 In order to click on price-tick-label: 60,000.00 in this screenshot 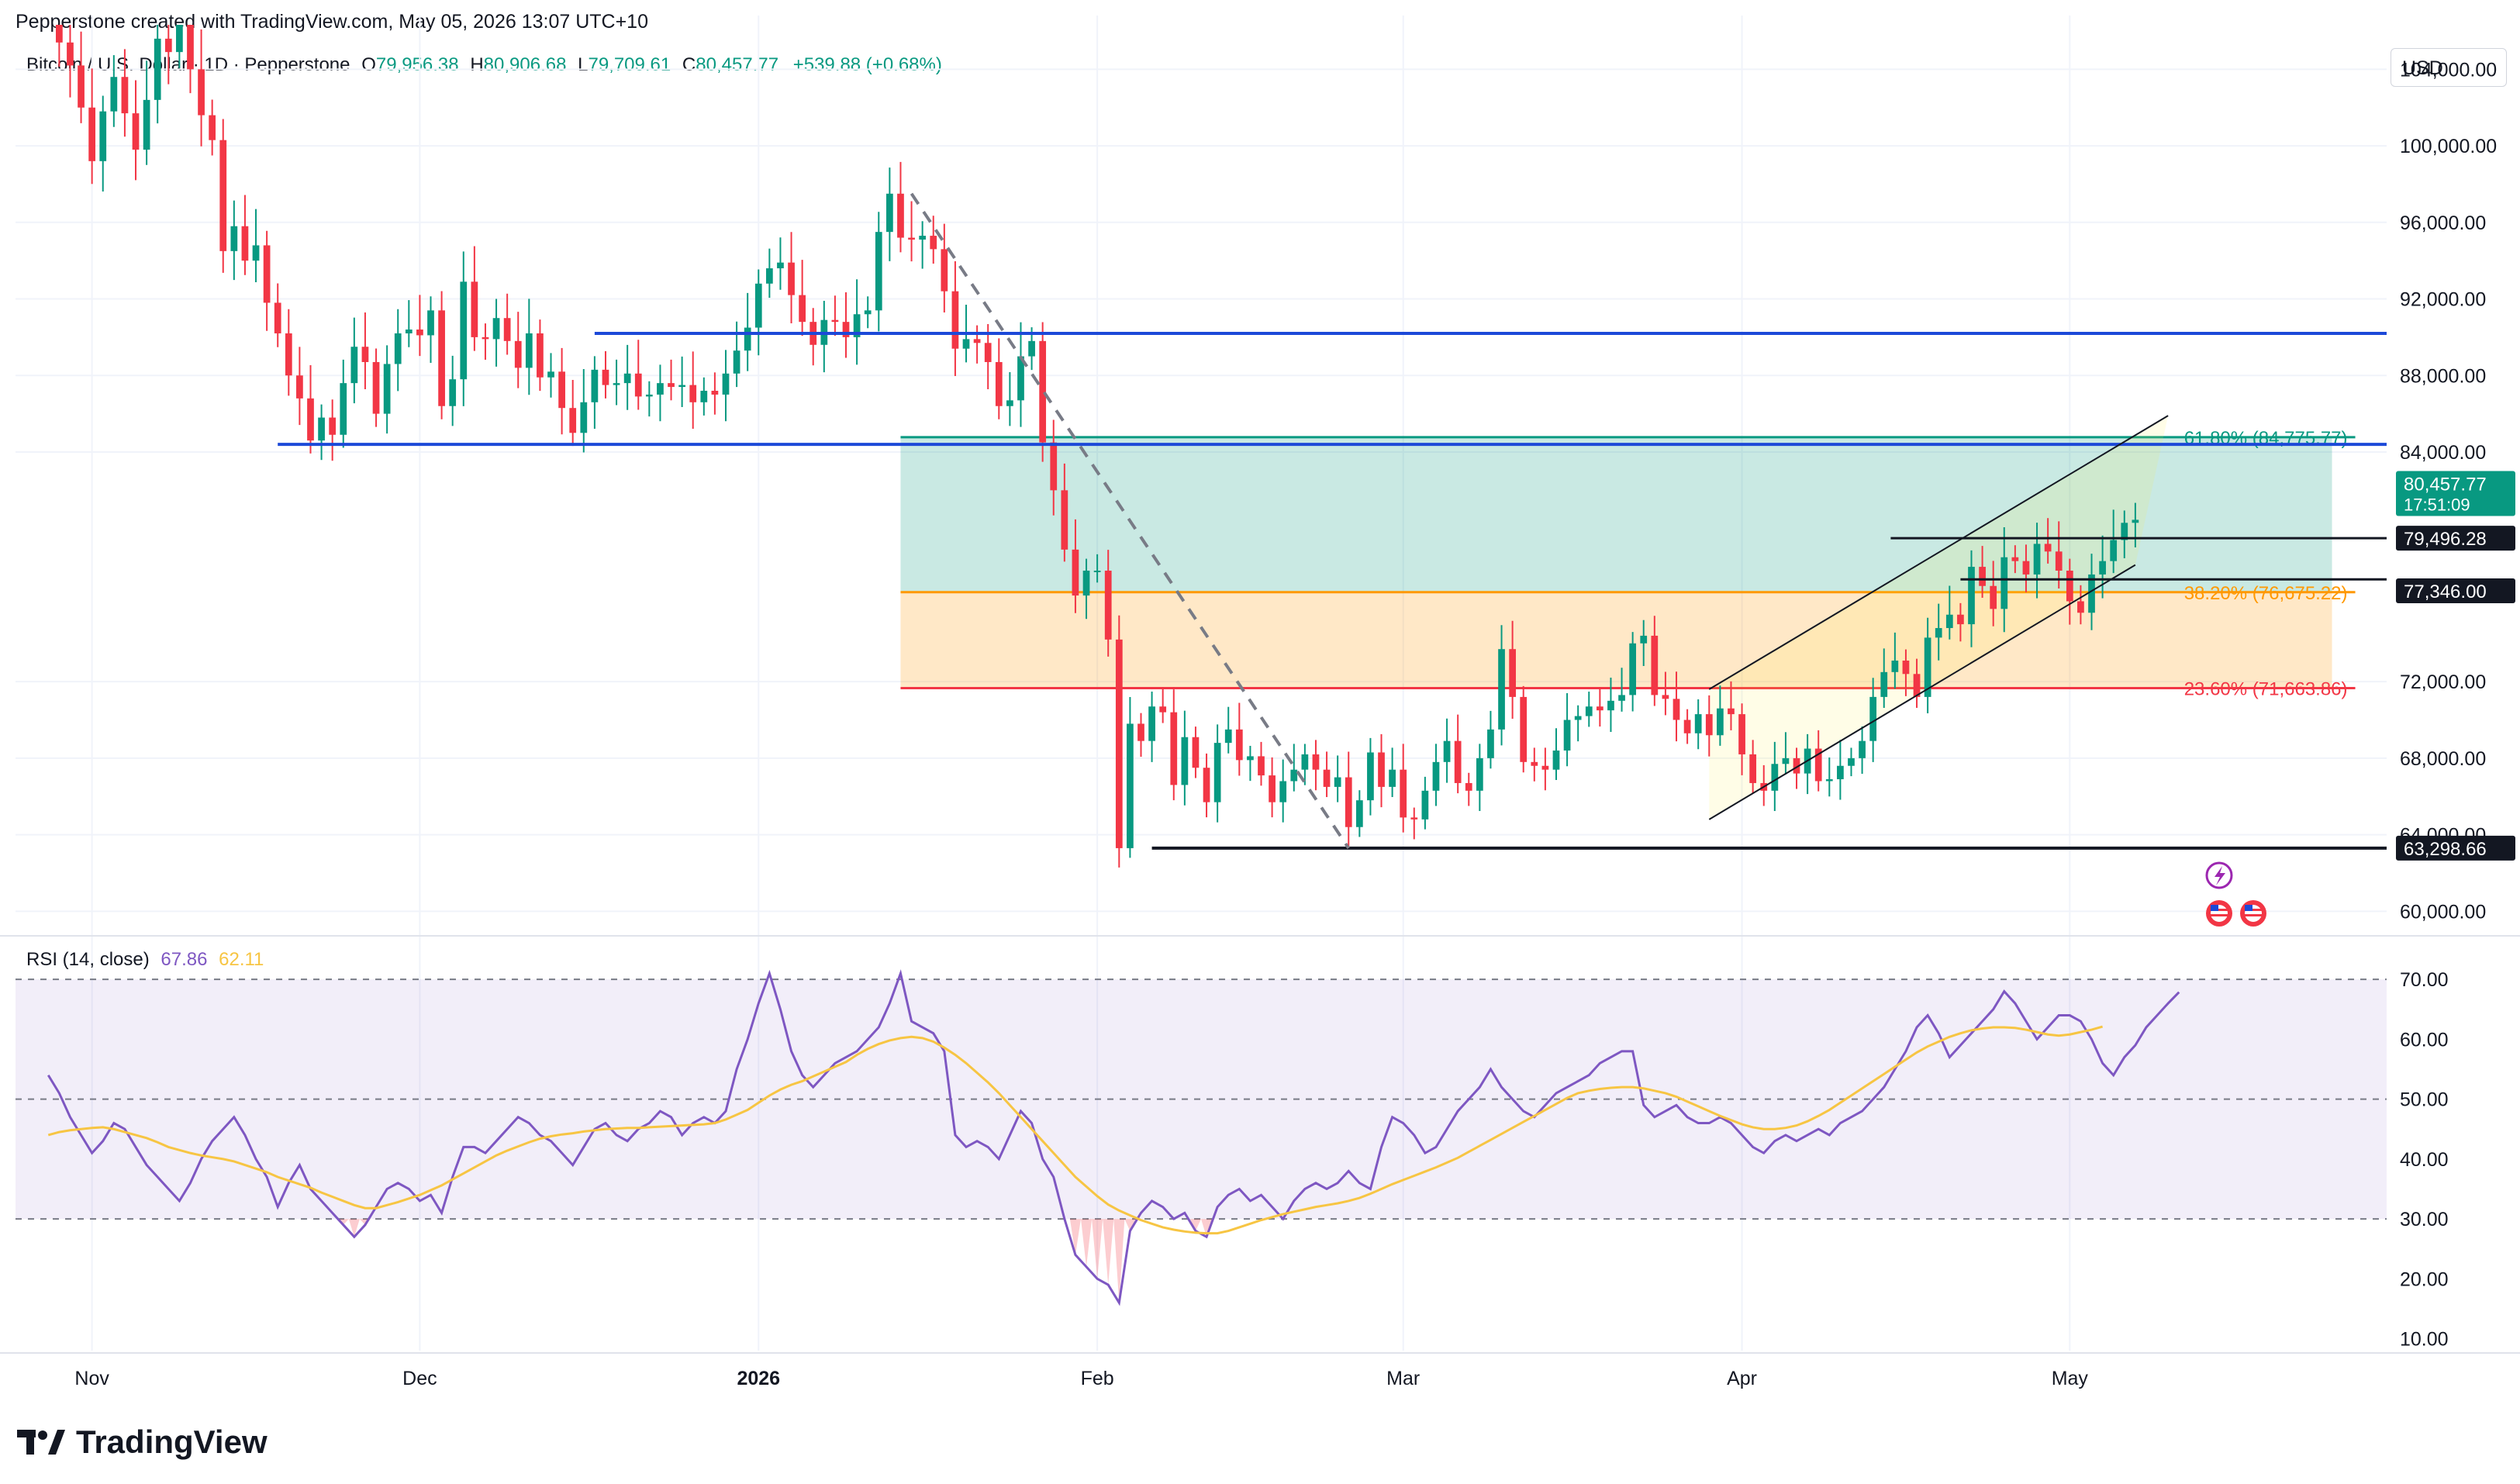, I will do `click(2443, 912)`.